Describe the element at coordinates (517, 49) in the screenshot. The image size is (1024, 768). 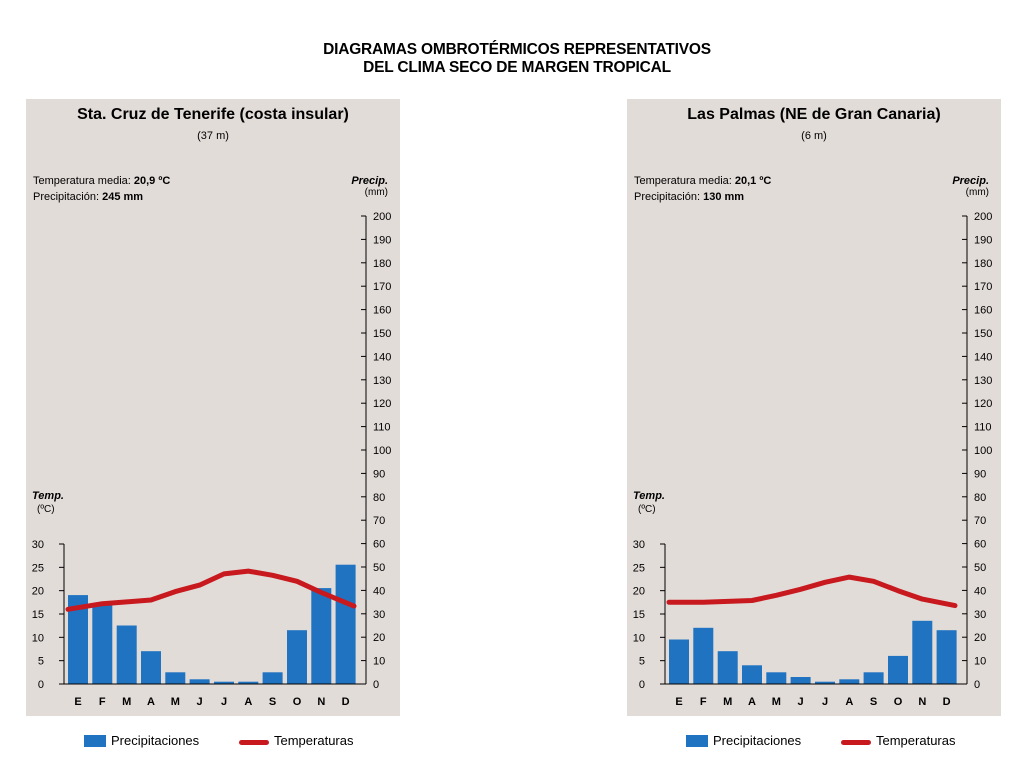
I see `main-title-line1: DIAGRAMAS OMBROTÉRMICOS REPRESENTATIVOS` at that location.